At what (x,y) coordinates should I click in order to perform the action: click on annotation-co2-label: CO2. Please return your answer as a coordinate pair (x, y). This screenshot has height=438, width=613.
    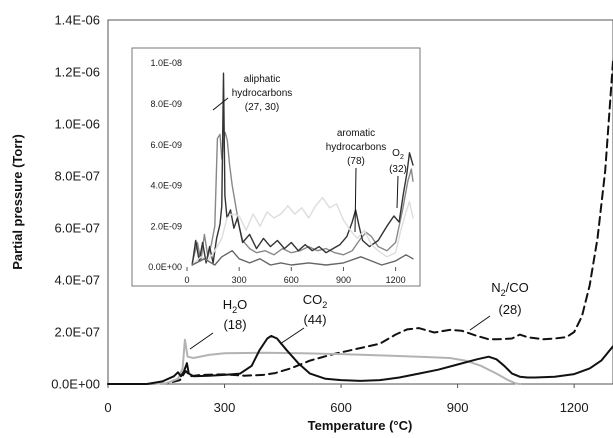
    Looking at the image, I should click on (315, 301).